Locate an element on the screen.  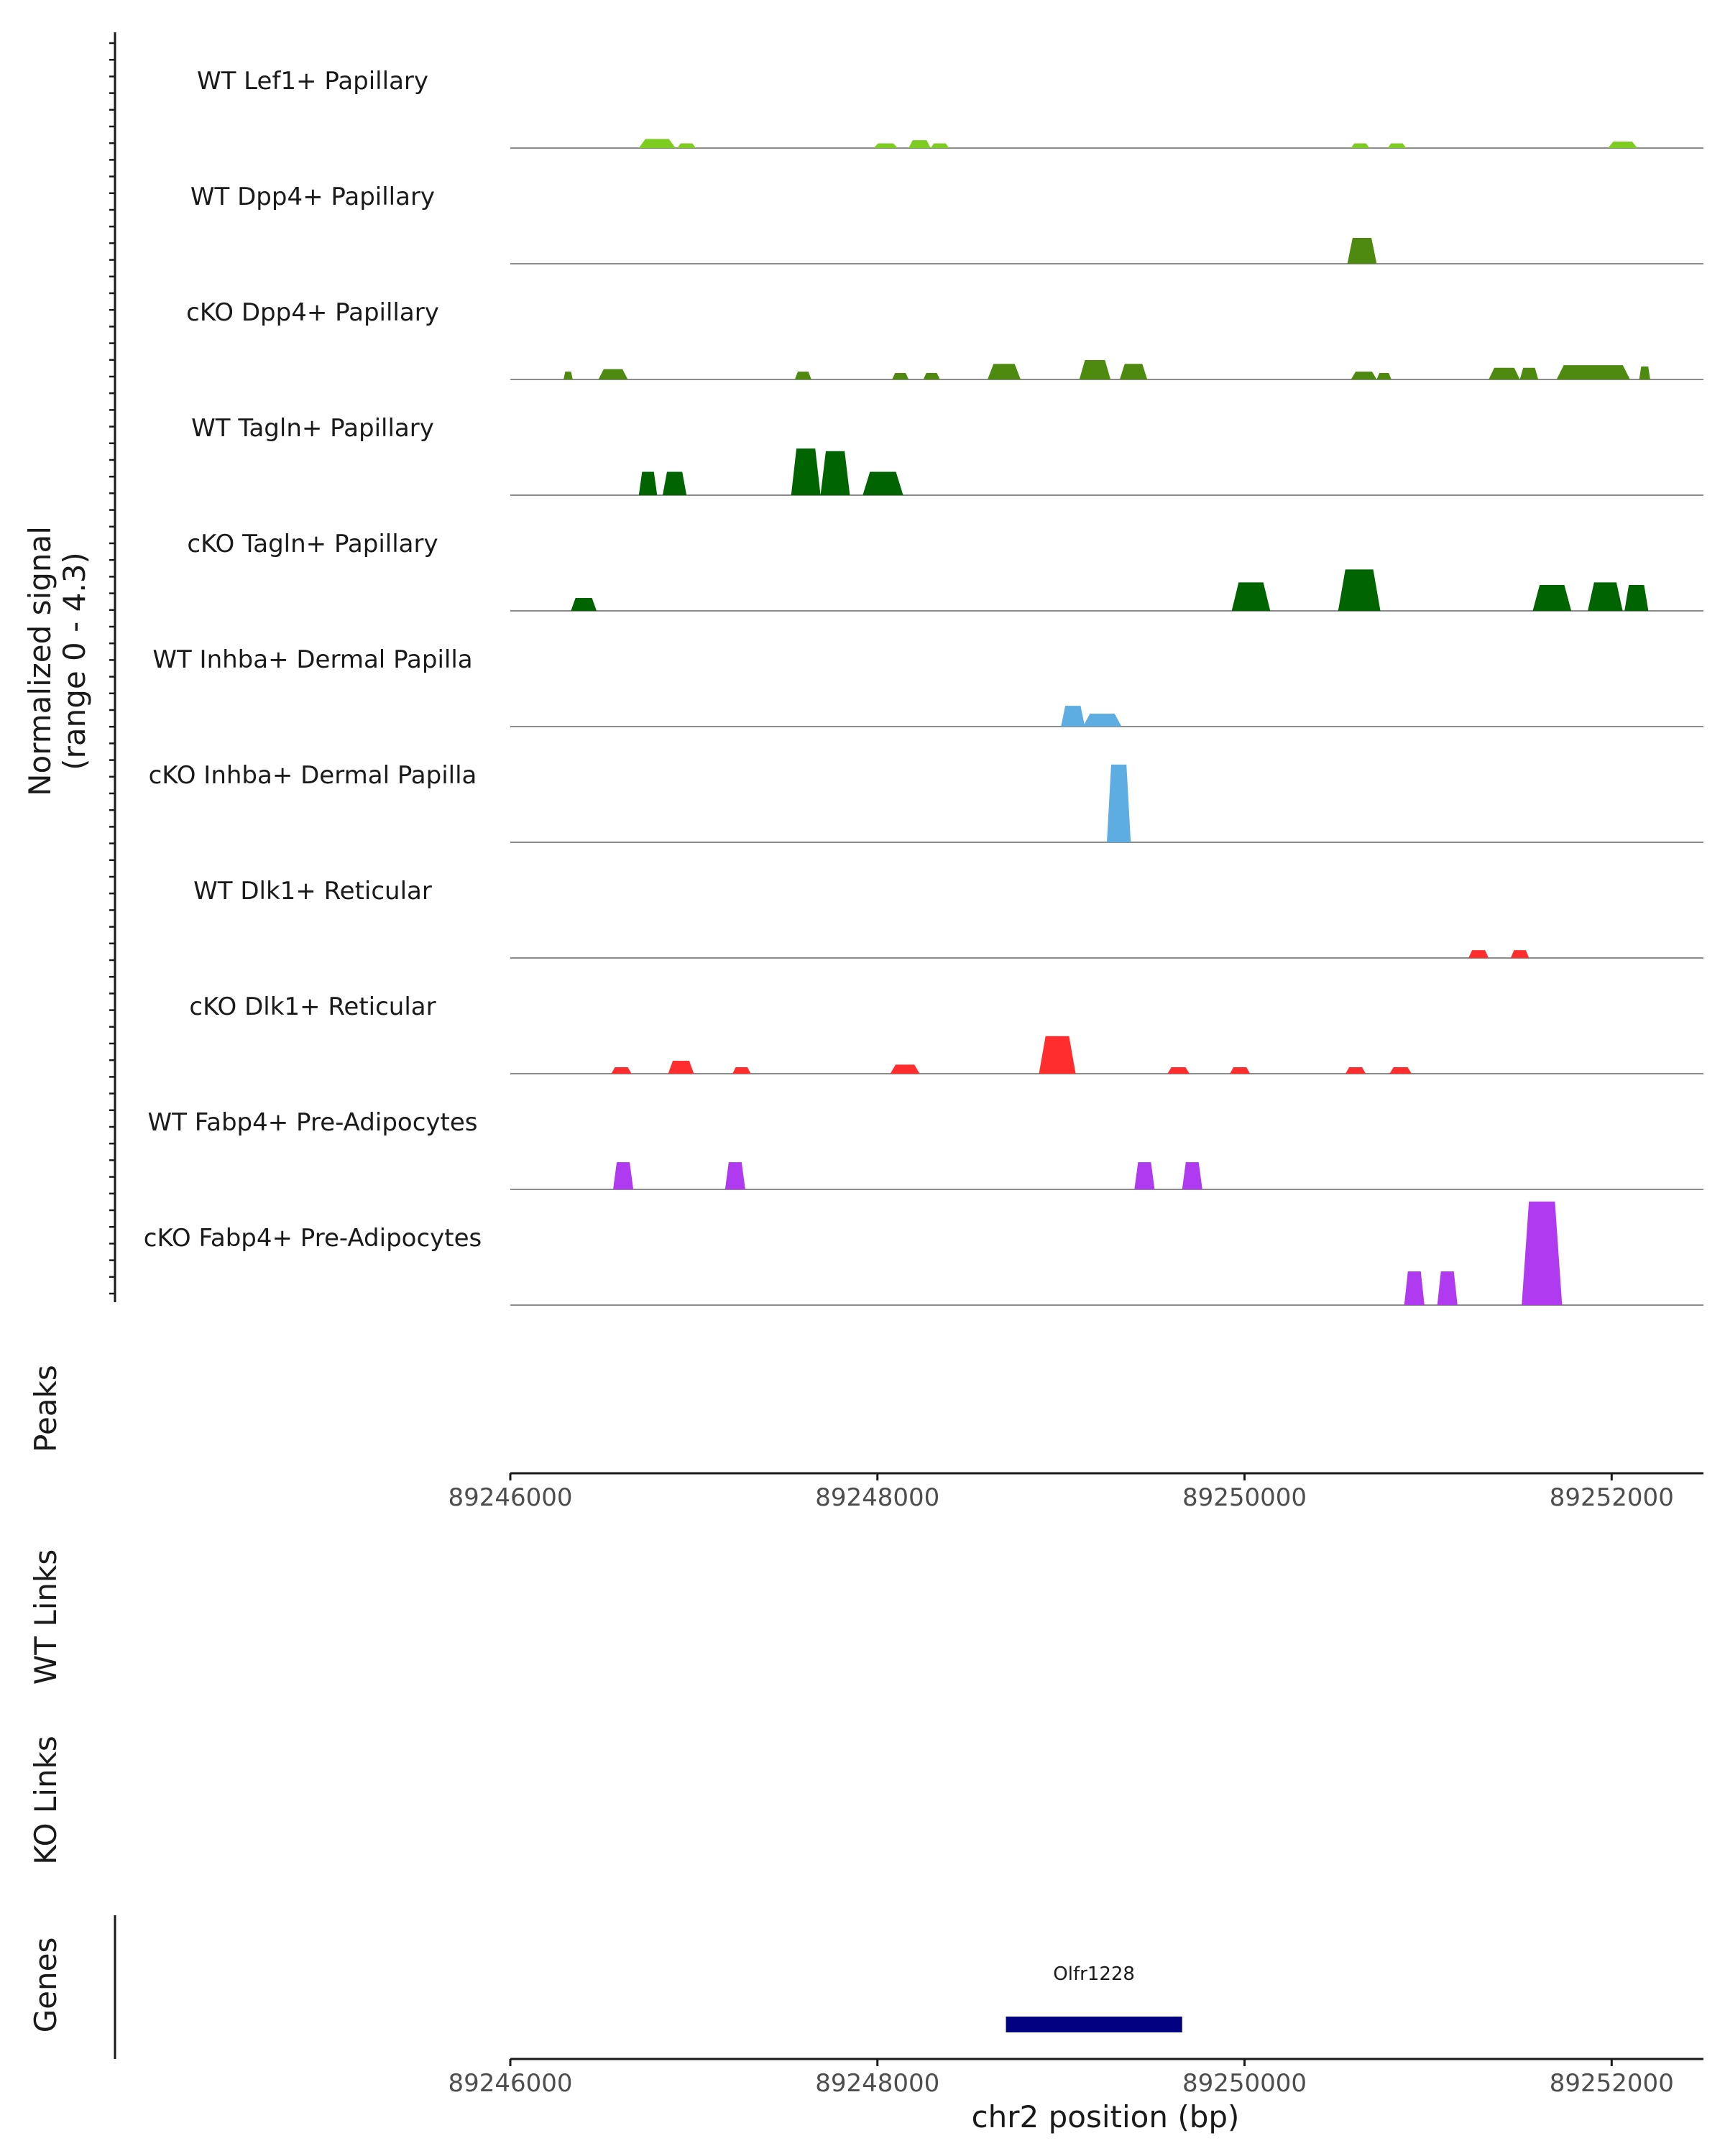
peaks-x-axis-ticks: 89246000 89248000 89250000 89252000 is located at coordinates (1061, 1492).